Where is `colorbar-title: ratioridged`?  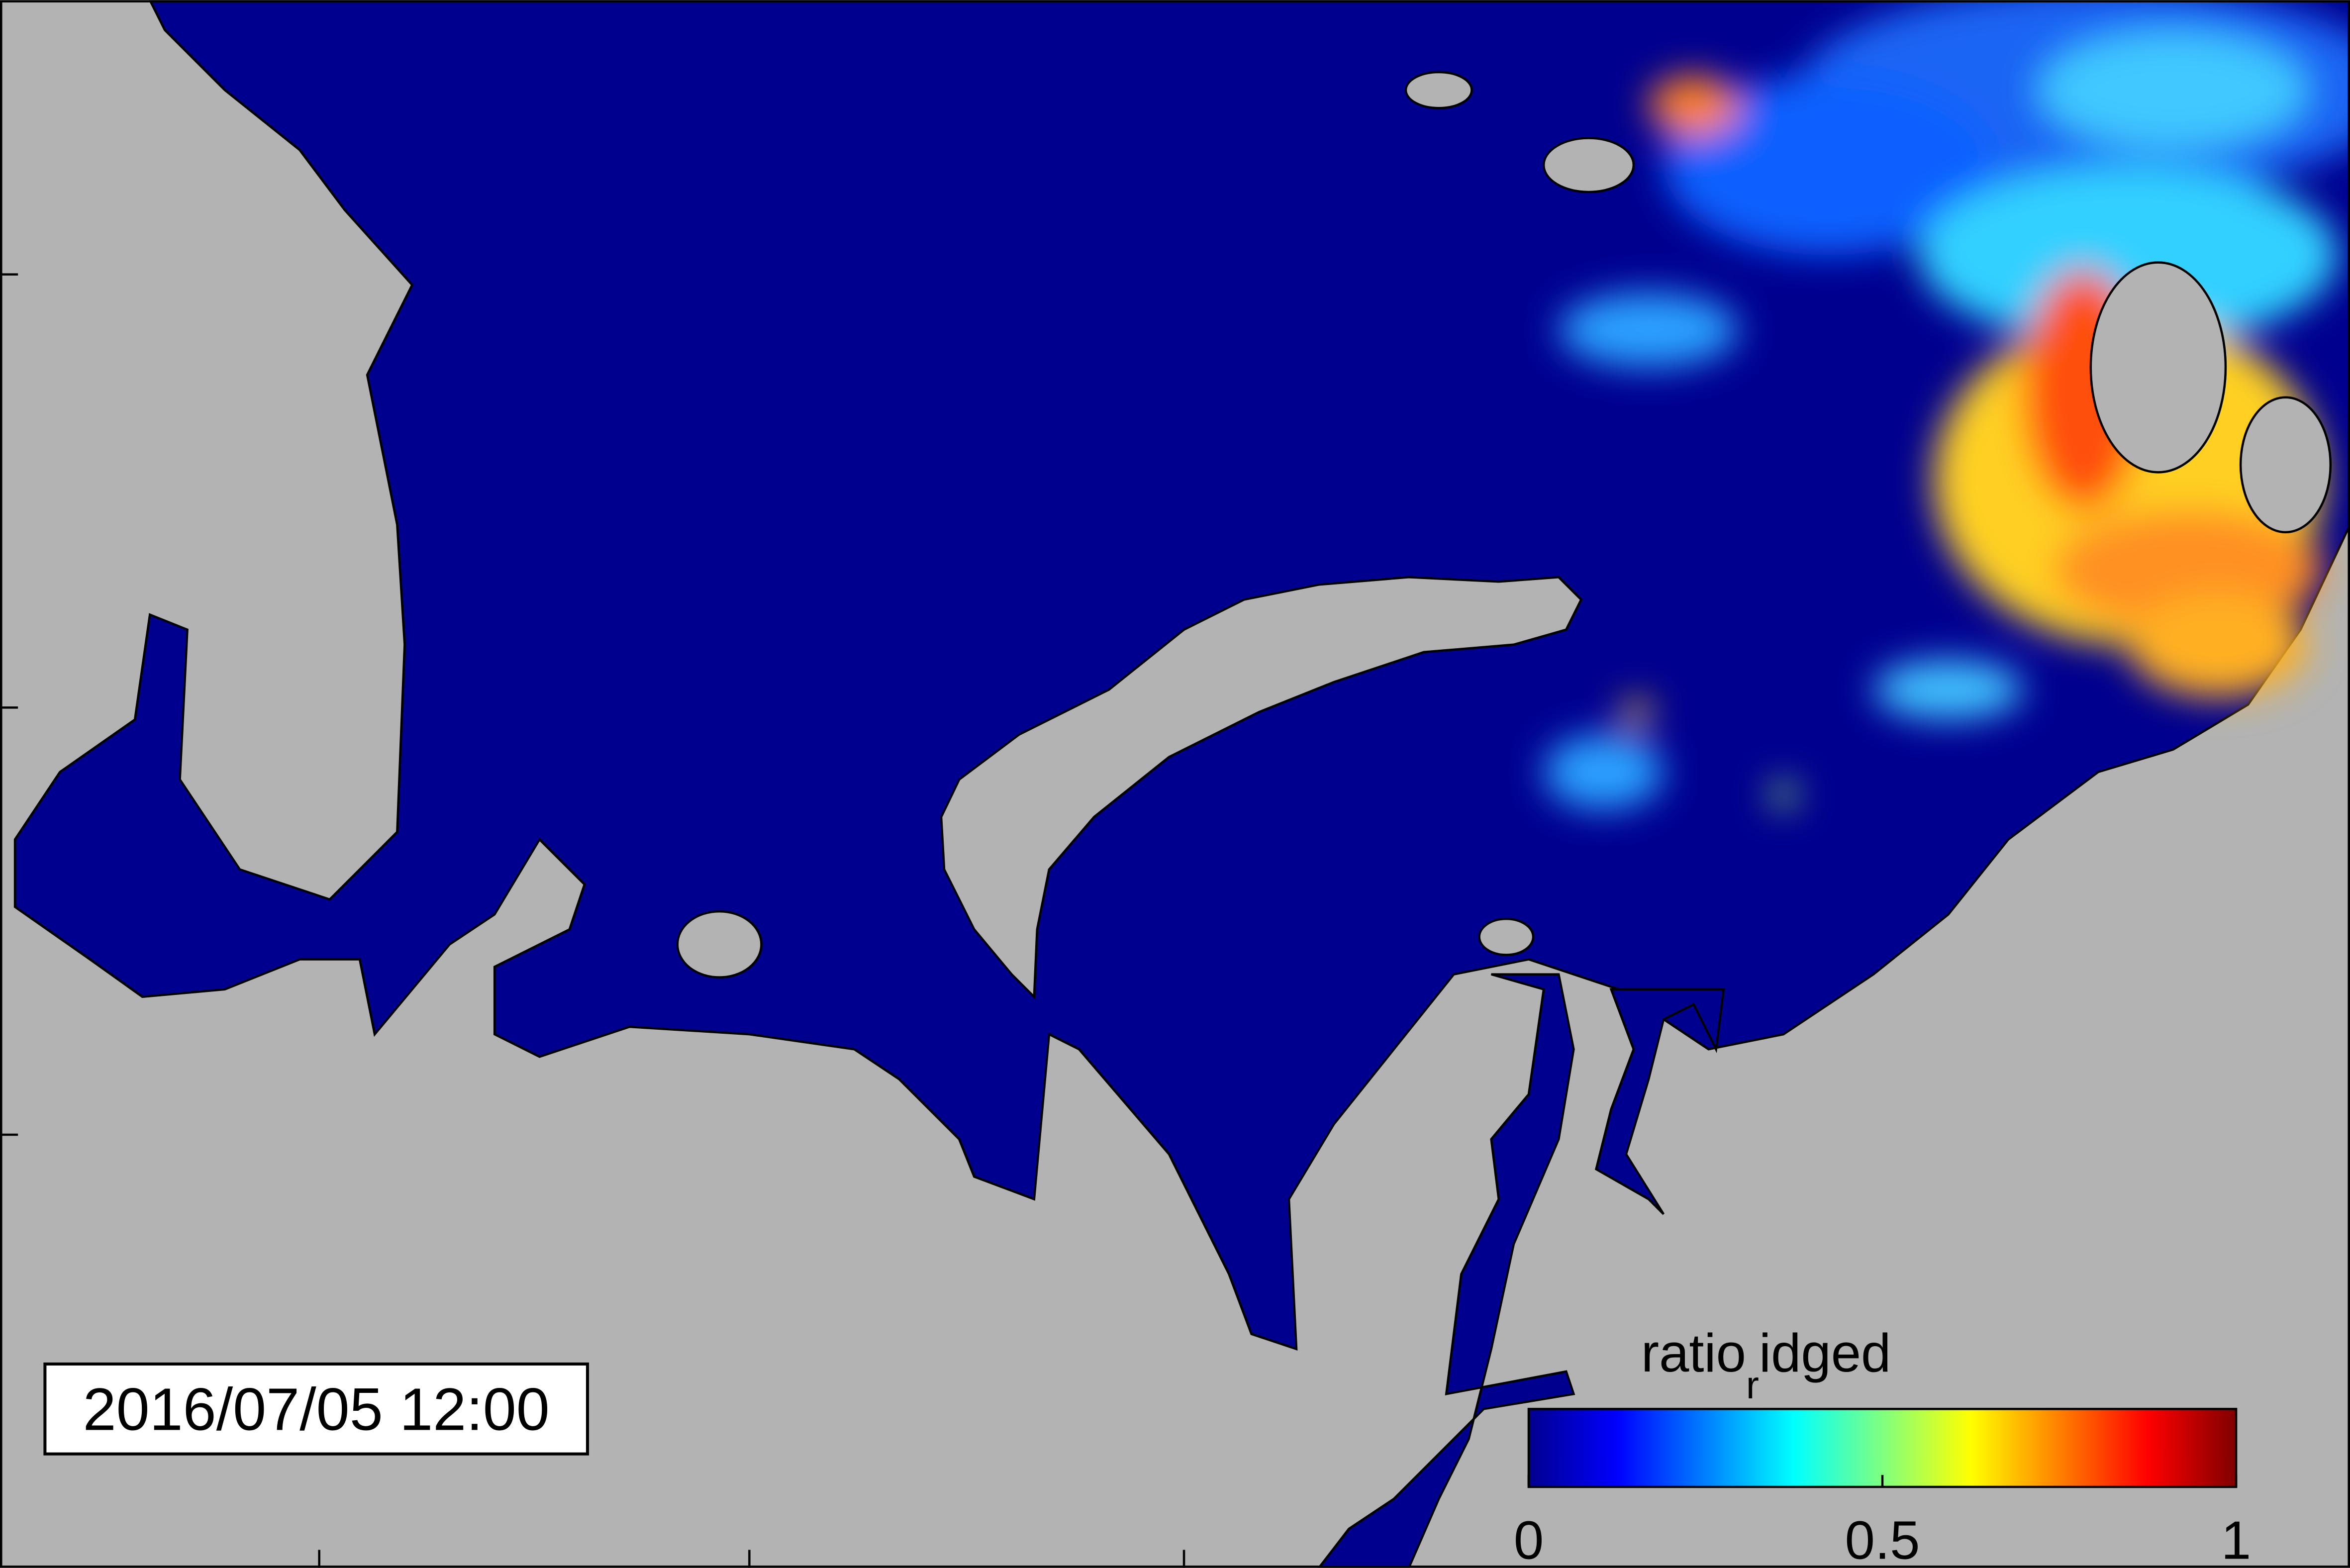 colorbar-title: ratioridged is located at coordinates (1766, 1365).